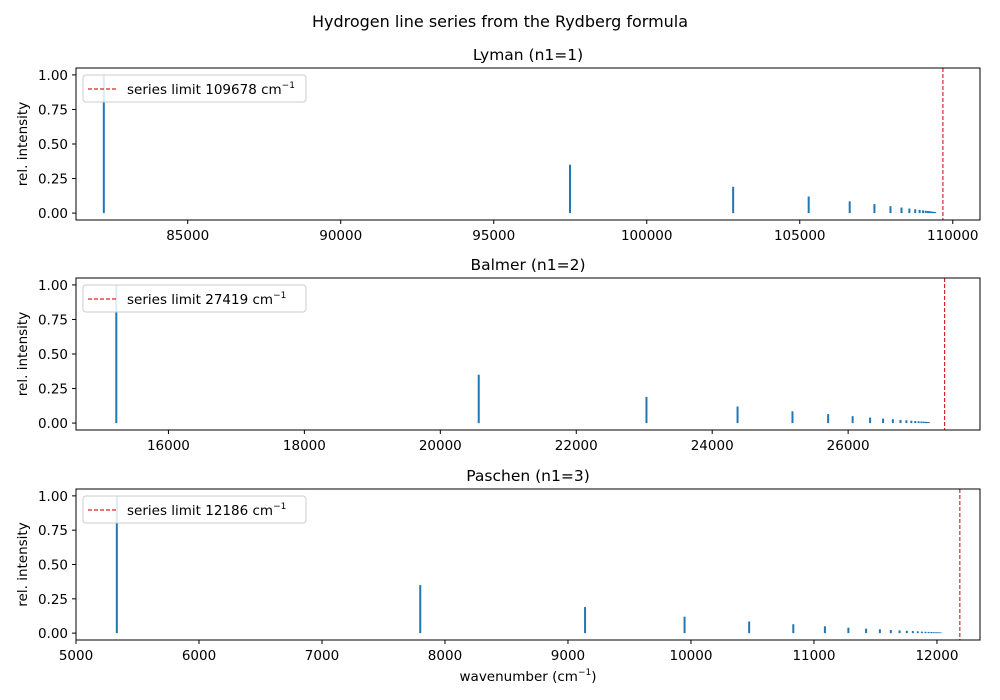 The height and width of the screenshot is (700, 1000). I want to click on legend-label-text: series limit 109678 cm, so click(204, 90).